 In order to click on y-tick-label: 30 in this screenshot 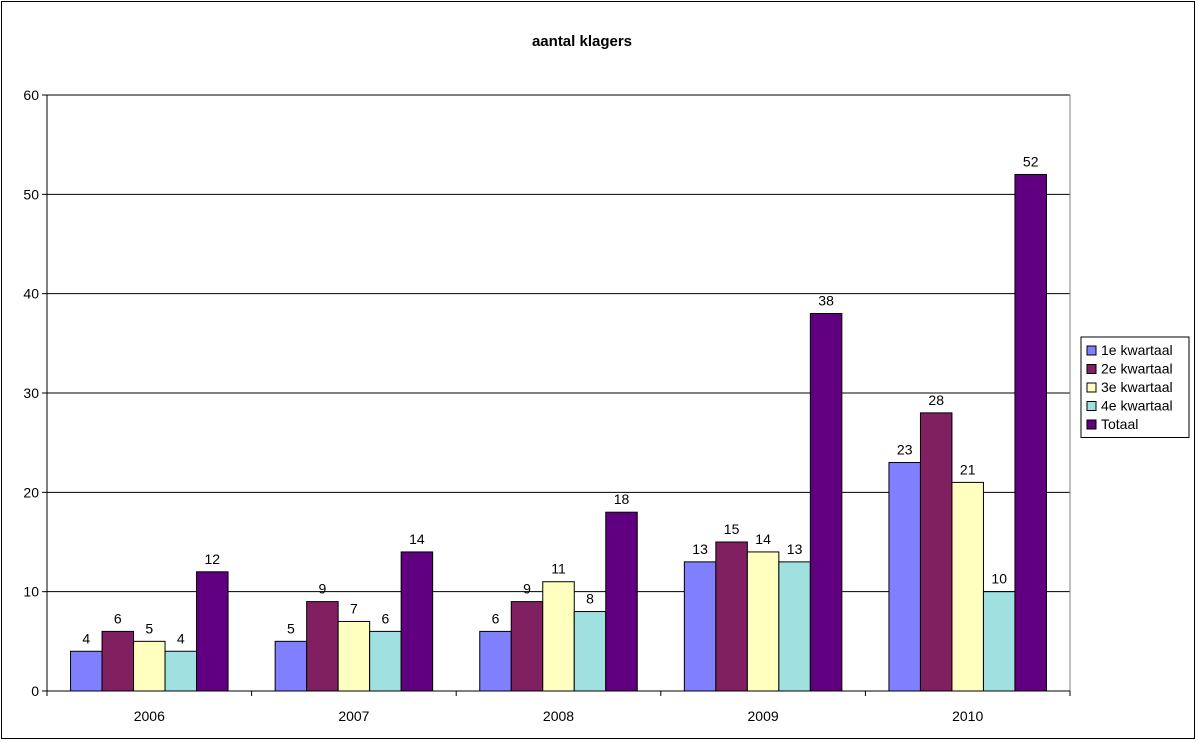, I will do `click(31, 393)`.